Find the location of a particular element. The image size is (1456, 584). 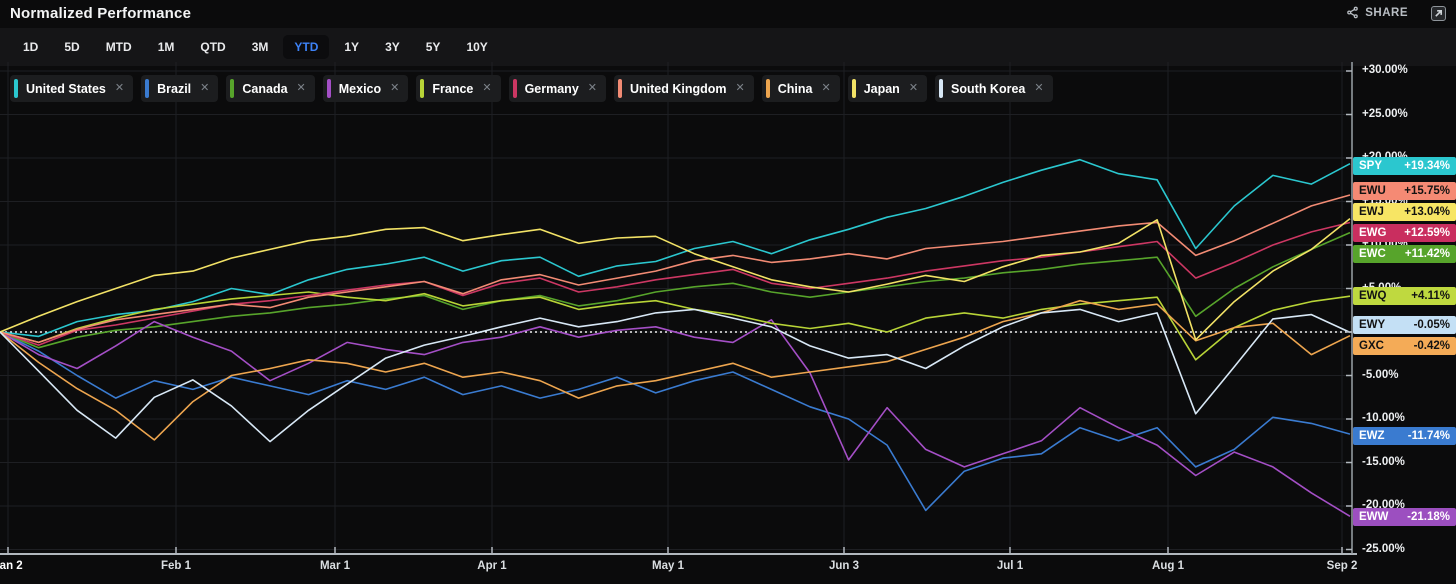

ticker-badge-ewy: EWY -0.05% is located at coordinates (1404, 325).